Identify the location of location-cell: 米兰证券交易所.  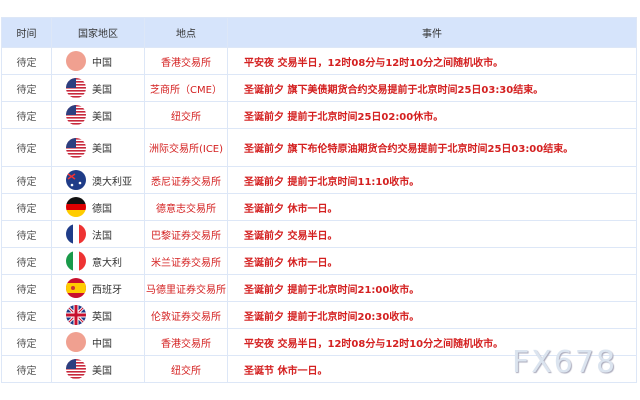
(186, 261).